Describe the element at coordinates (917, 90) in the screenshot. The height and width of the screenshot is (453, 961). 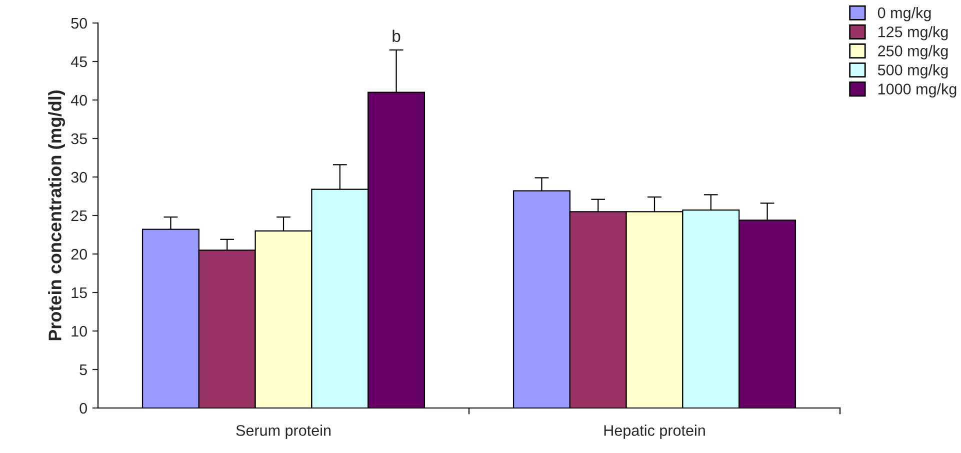
I see `legend-label: 1000 mg/kg` at that location.